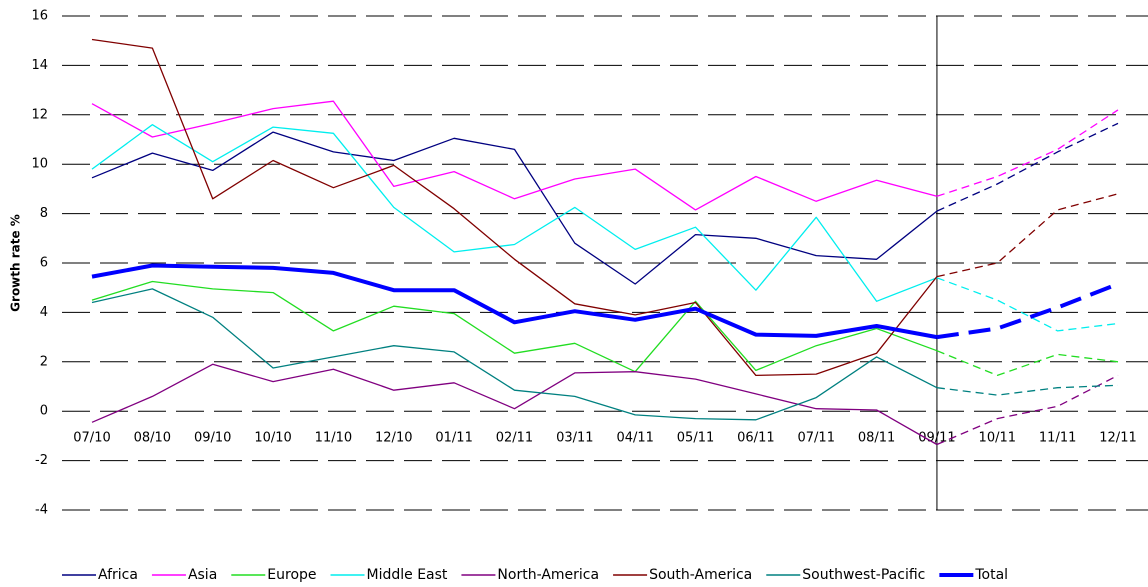 The width and height of the screenshot is (1148, 587). What do you see at coordinates (44, 411) in the screenshot?
I see `y-tick-label: 0` at bounding box center [44, 411].